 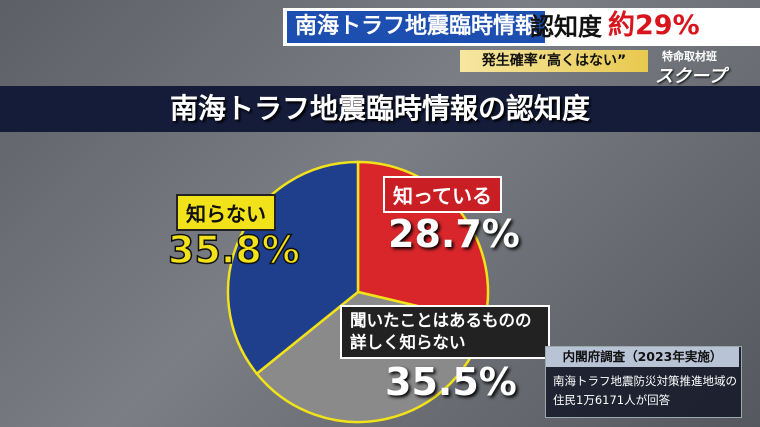 What do you see at coordinates (690, 76) in the screenshot?
I see `brand: スクープ` at bounding box center [690, 76].